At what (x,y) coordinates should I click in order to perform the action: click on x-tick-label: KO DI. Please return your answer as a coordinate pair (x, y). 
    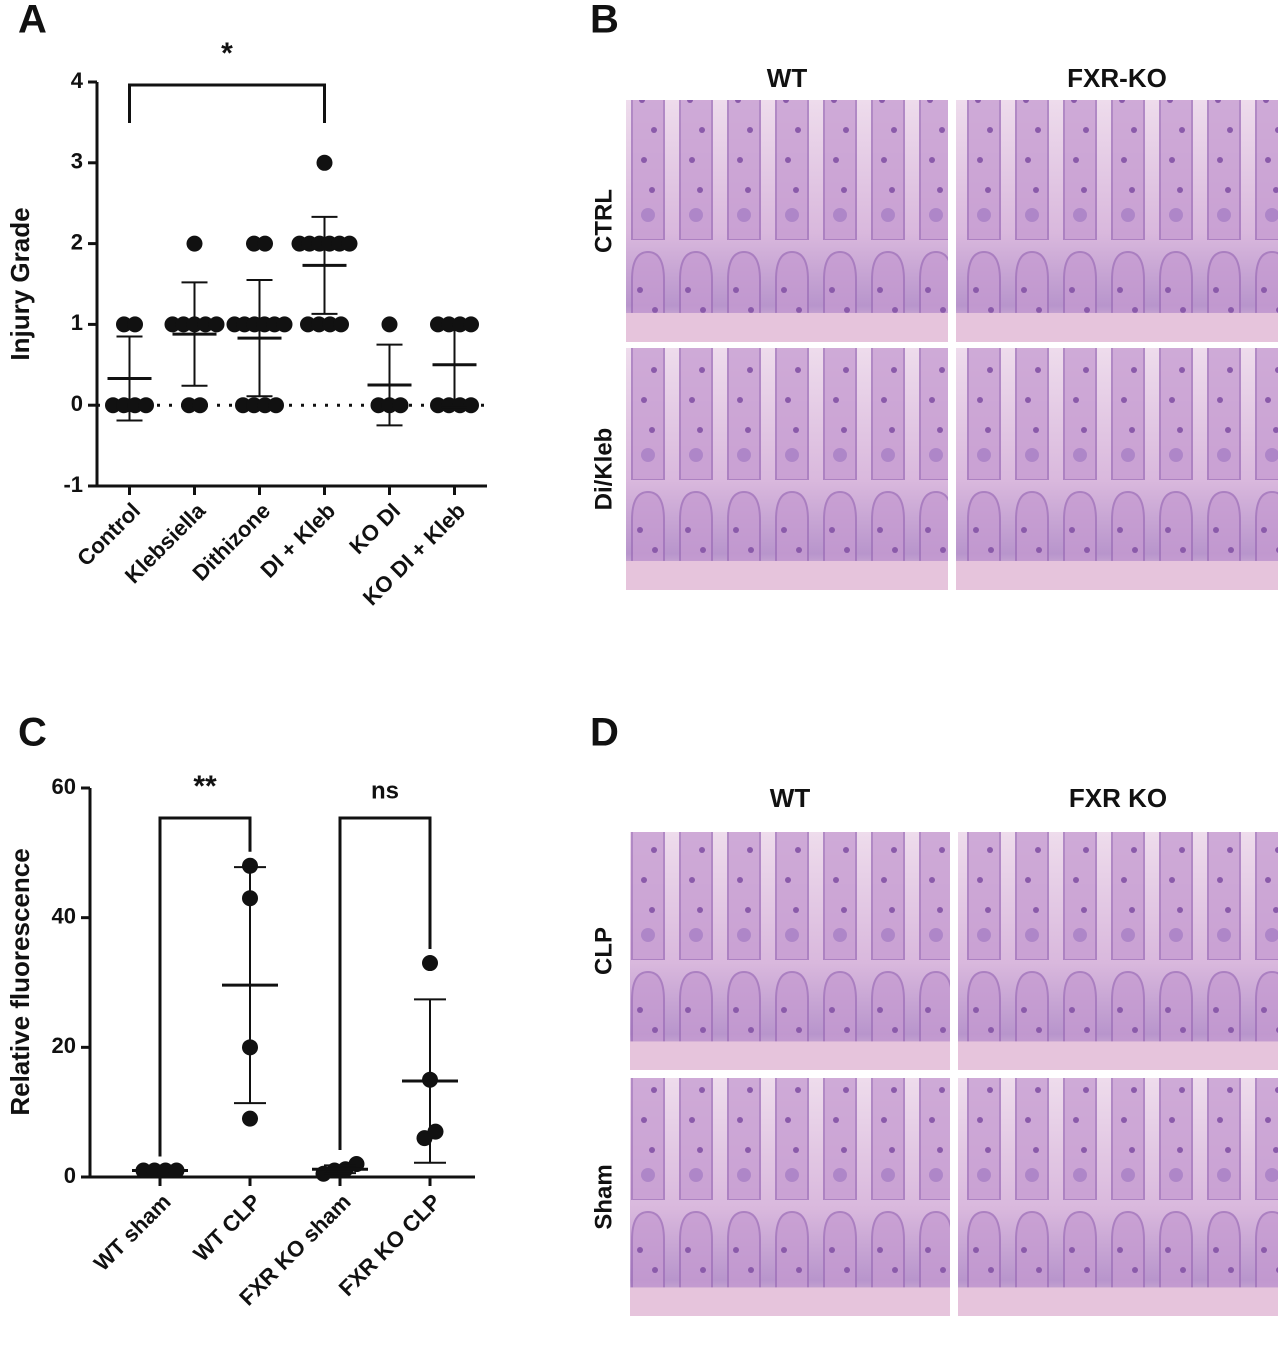
    Looking at the image, I should click on (374, 528).